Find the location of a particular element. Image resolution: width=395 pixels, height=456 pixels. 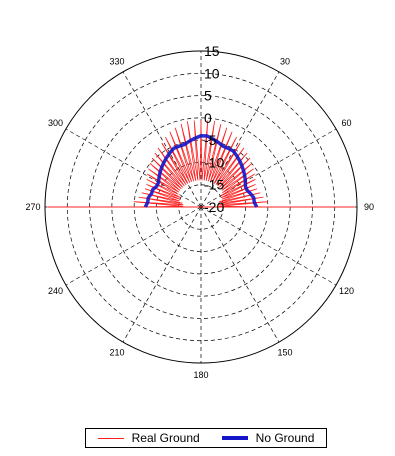

r-tick-label: 0 is located at coordinates (208, 118).